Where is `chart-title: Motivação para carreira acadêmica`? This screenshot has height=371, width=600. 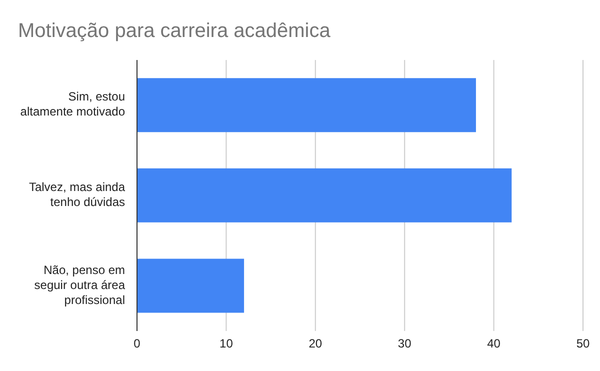
chart-title: Motivação para carreira acadêmica is located at coordinates (174, 31).